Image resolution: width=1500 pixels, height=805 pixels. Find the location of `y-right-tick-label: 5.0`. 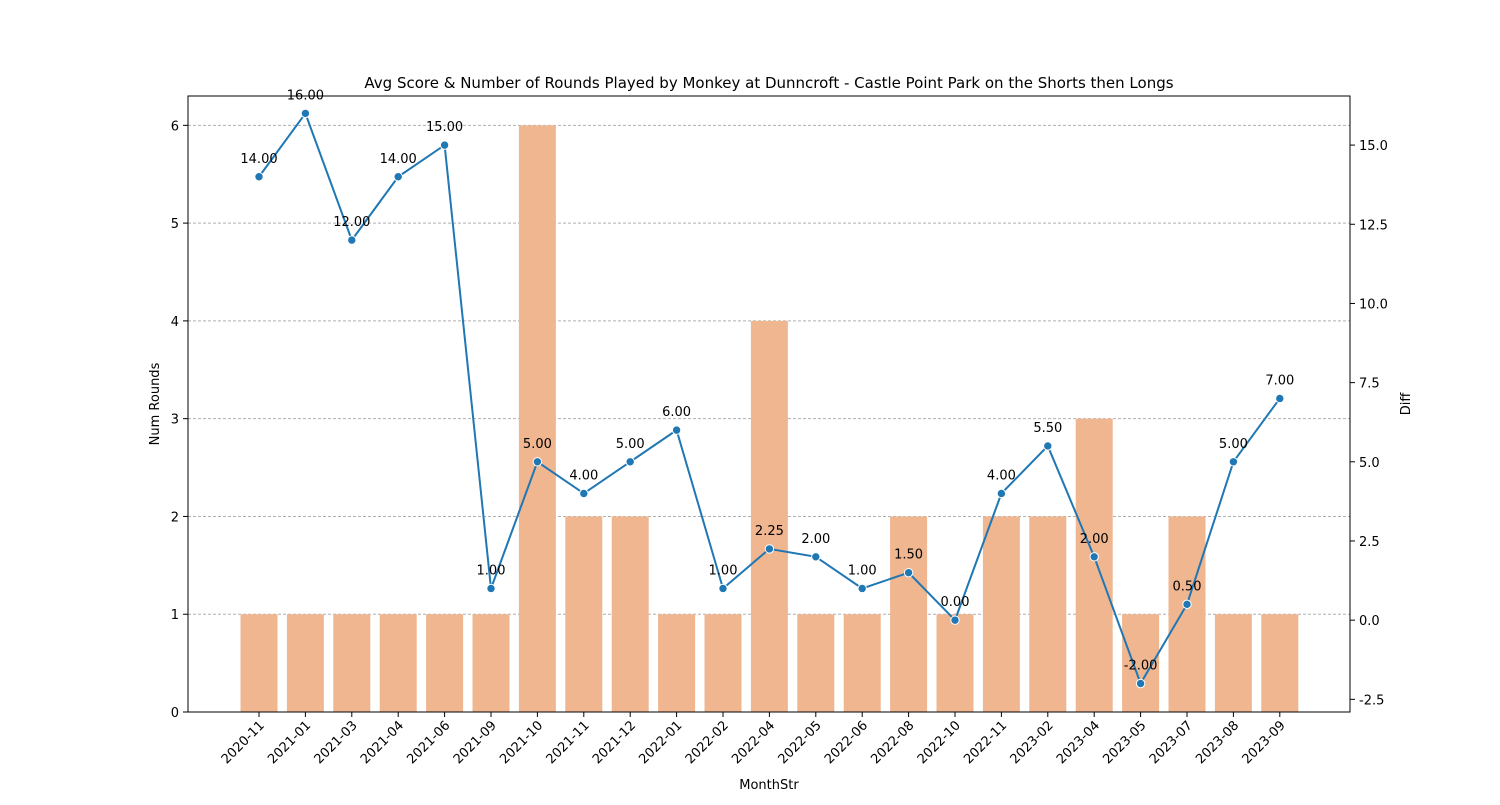

y-right-tick-label: 5.0 is located at coordinates (1369, 463).